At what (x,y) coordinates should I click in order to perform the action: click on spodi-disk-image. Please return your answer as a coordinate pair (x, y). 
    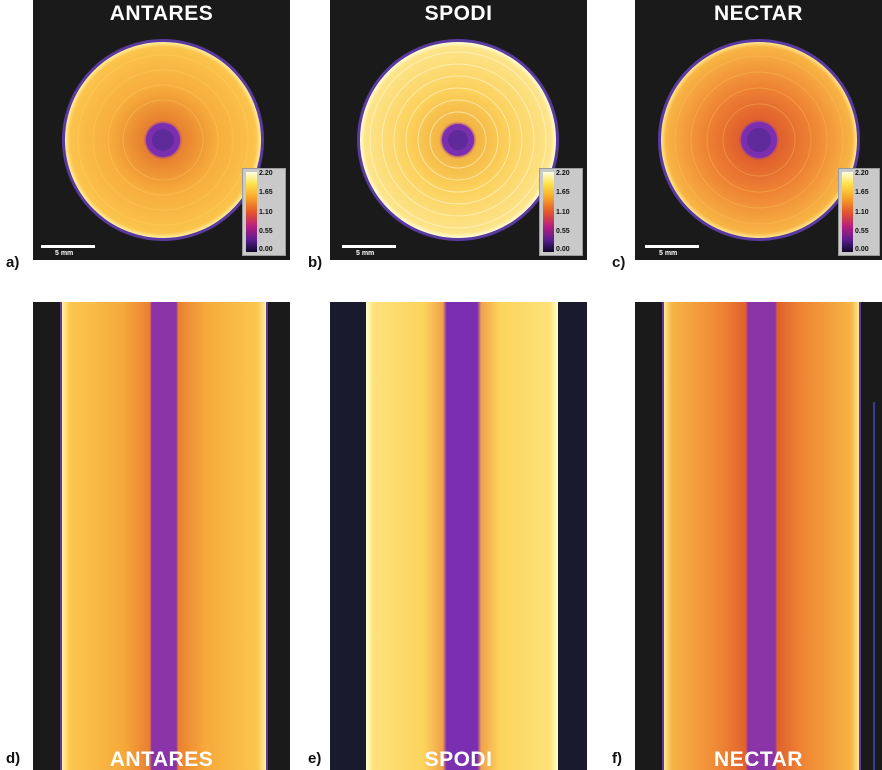
    Looking at the image, I should click on (458, 140).